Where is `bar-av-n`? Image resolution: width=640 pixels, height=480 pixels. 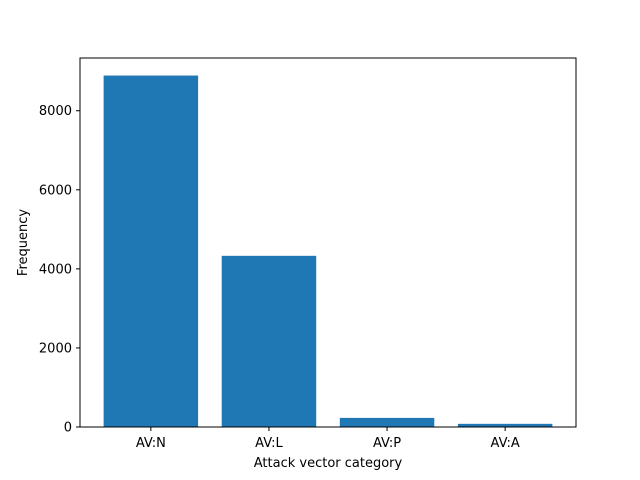 bar-av-n is located at coordinates (151, 251).